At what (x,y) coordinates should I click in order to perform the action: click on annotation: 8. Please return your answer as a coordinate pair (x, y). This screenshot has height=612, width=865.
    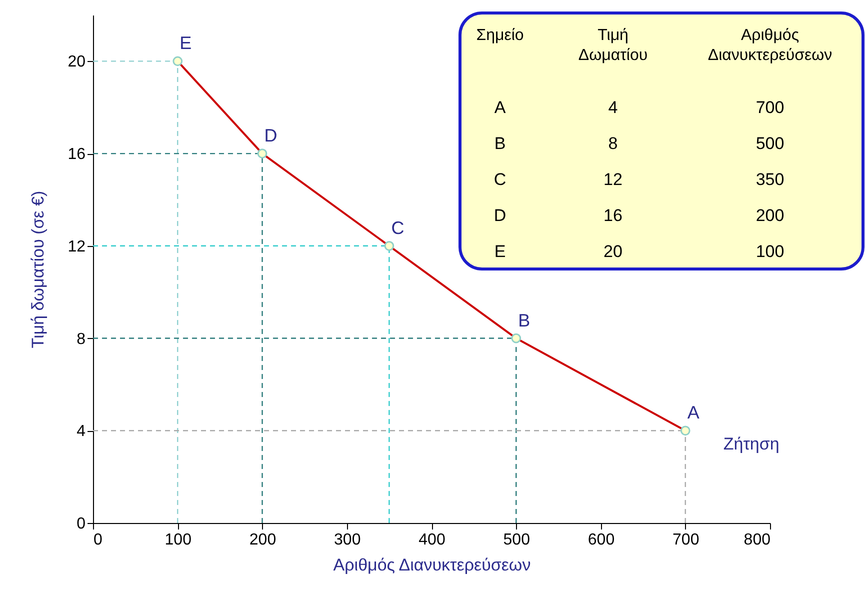
    Looking at the image, I should click on (613, 143).